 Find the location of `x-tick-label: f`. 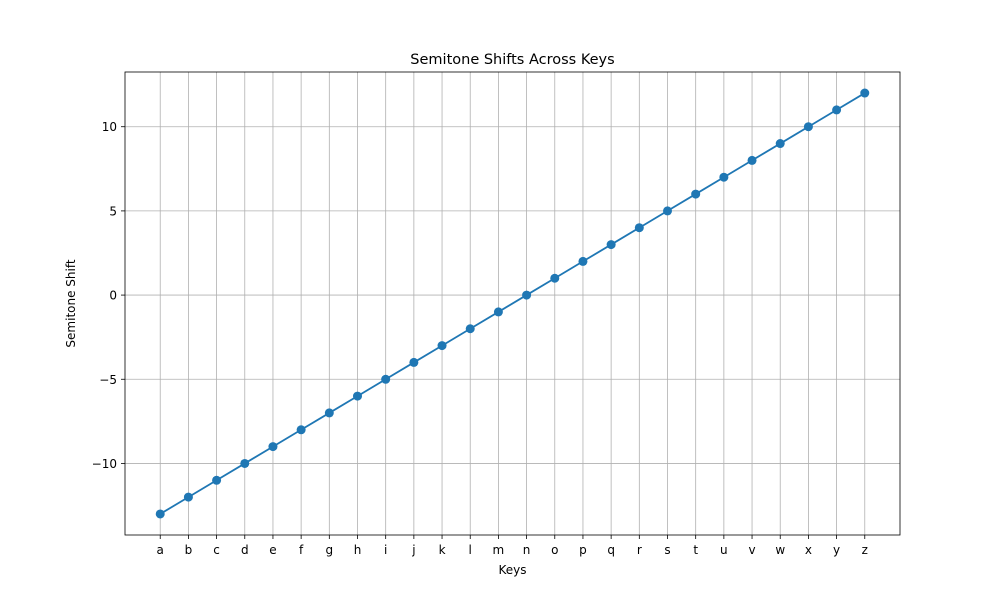

x-tick-label: f is located at coordinates (301, 550).